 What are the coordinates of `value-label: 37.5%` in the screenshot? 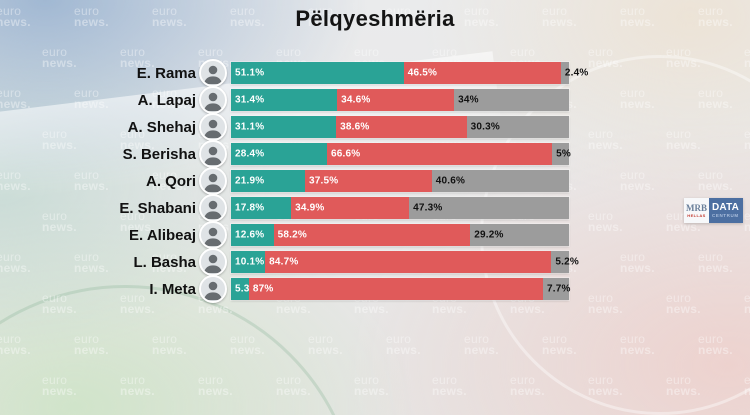 It's located at (324, 181).